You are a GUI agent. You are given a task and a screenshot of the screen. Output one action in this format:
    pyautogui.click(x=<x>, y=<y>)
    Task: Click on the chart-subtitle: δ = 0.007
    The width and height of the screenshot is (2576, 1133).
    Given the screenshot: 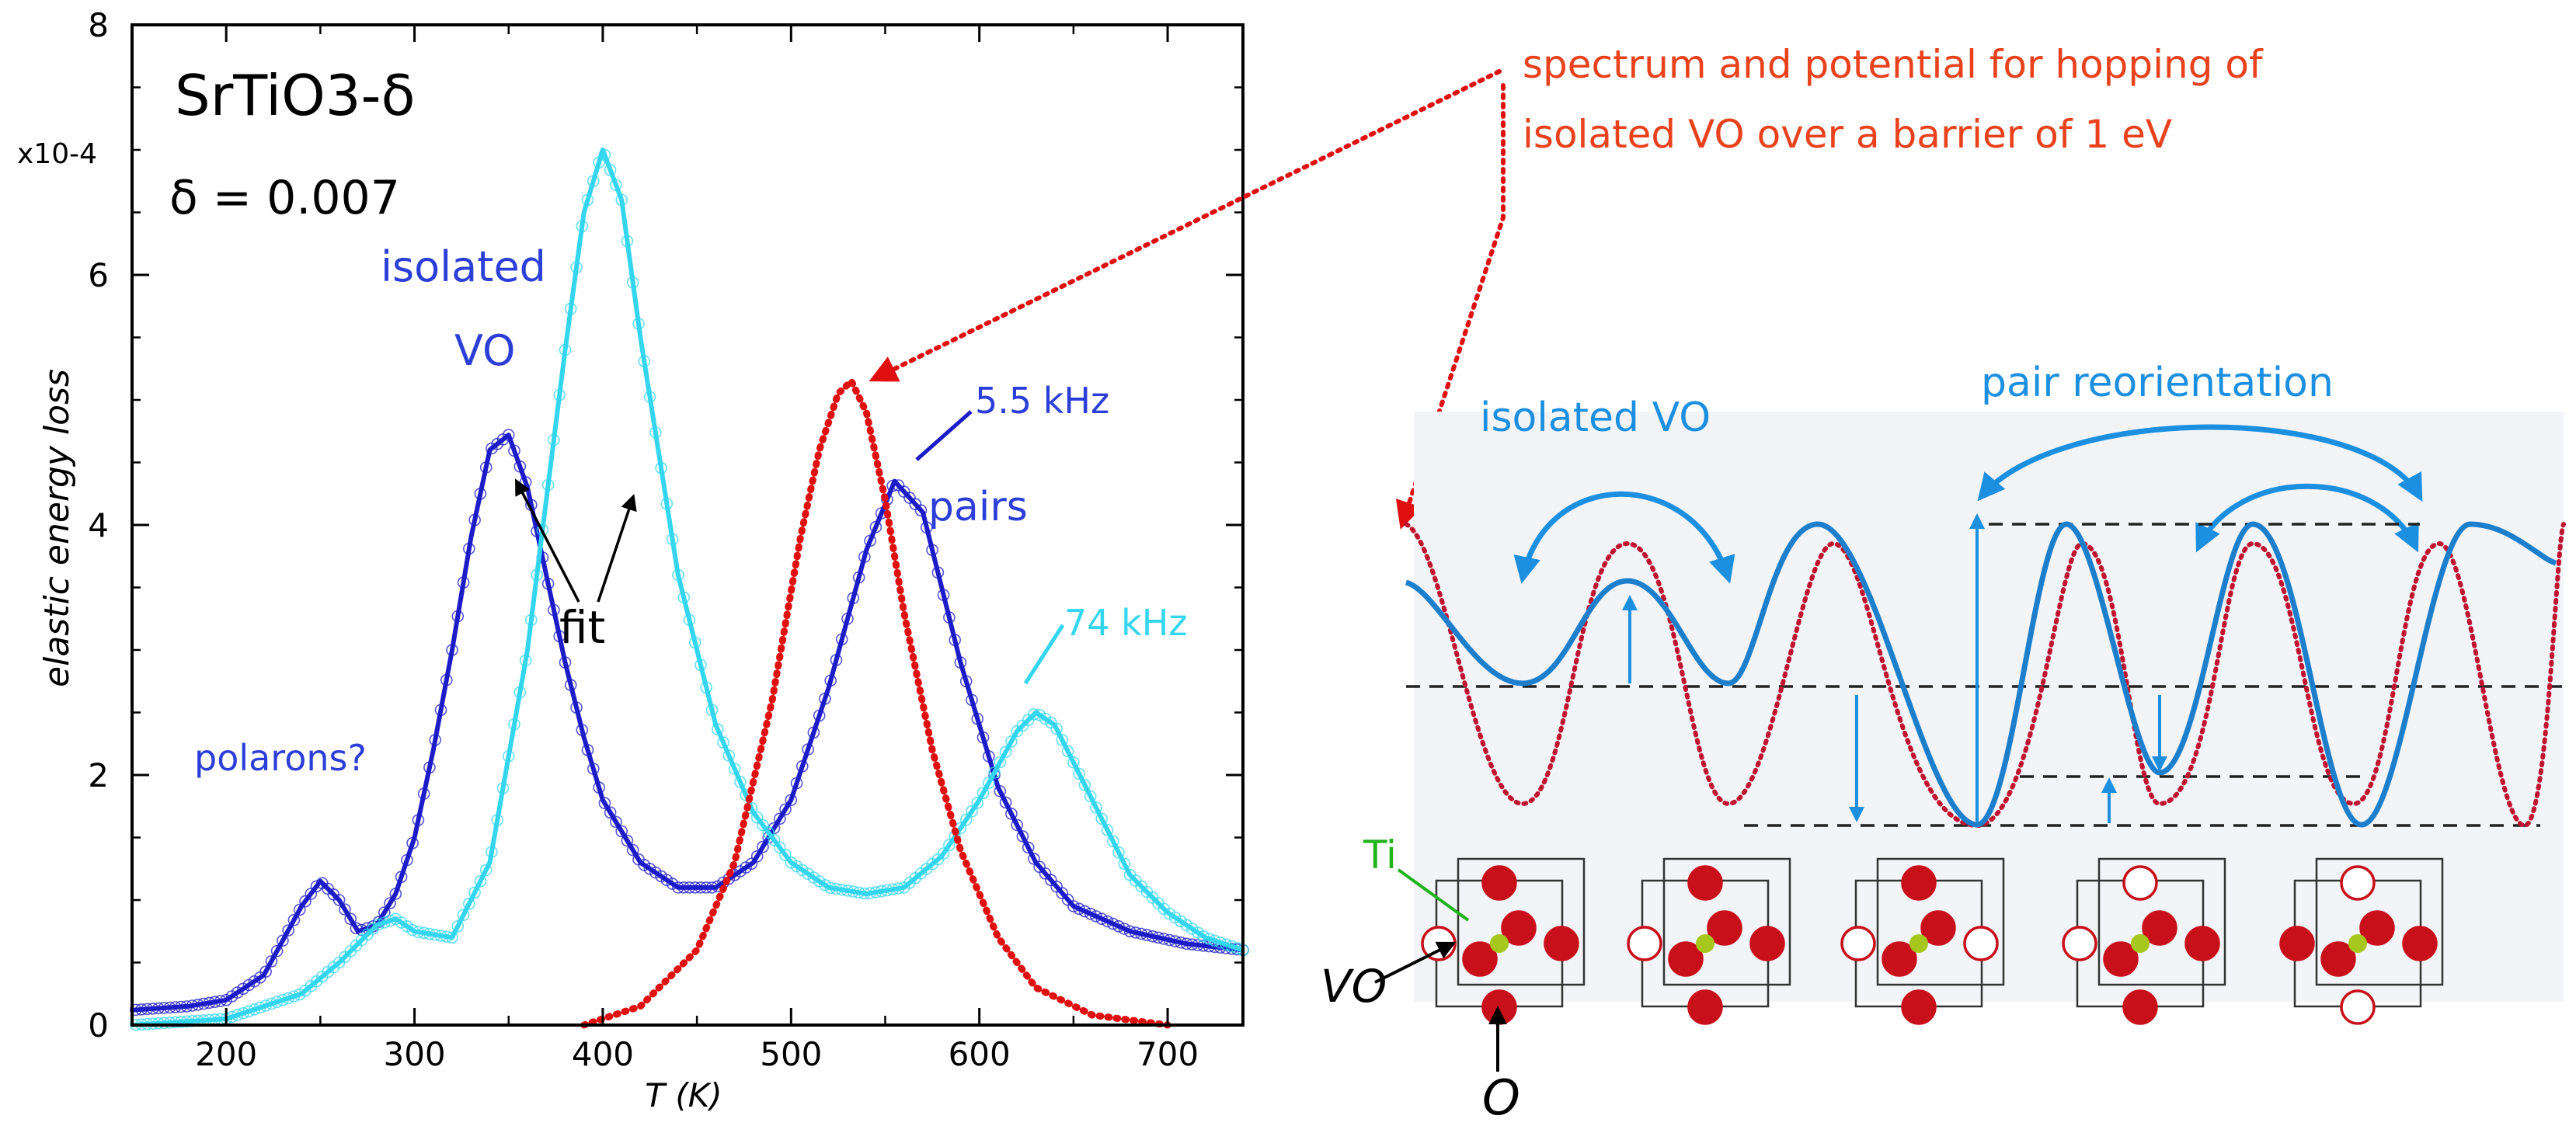 What is the action you would take?
    pyautogui.click(x=284, y=198)
    